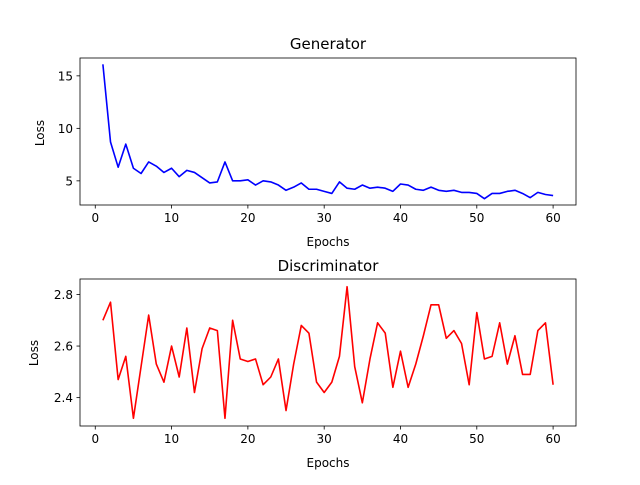  What do you see at coordinates (95, 218) in the screenshot?
I see `generator-x-tick-label: 0` at bounding box center [95, 218].